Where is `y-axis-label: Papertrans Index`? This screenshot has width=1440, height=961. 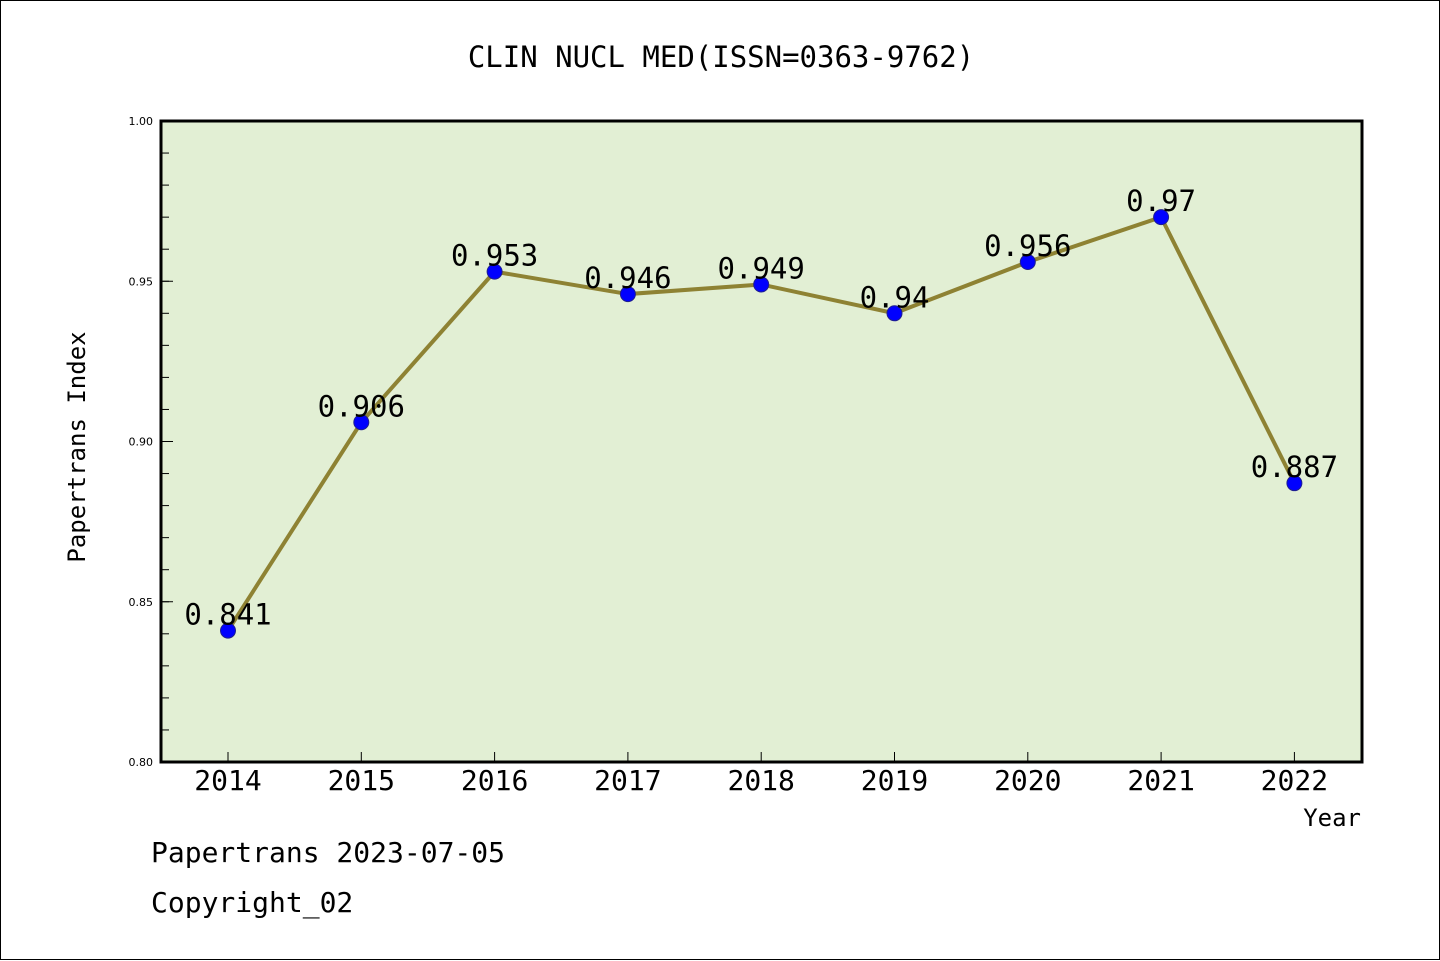 y-axis-label: Papertrans Index is located at coordinates (77, 446).